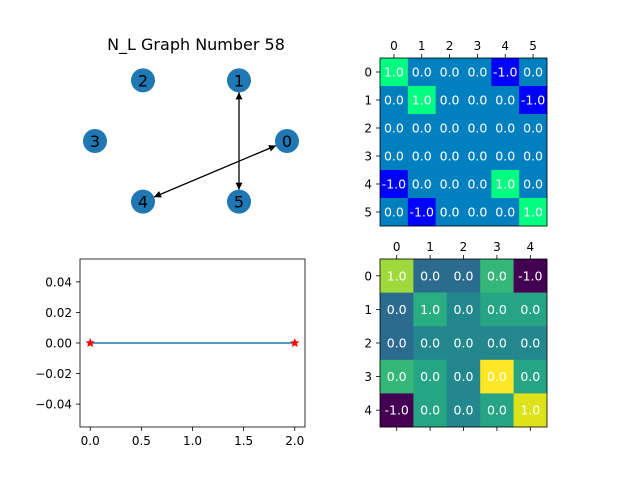  Describe the element at coordinates (215, 171) in the screenshot. I see `graph-edge` at that location.